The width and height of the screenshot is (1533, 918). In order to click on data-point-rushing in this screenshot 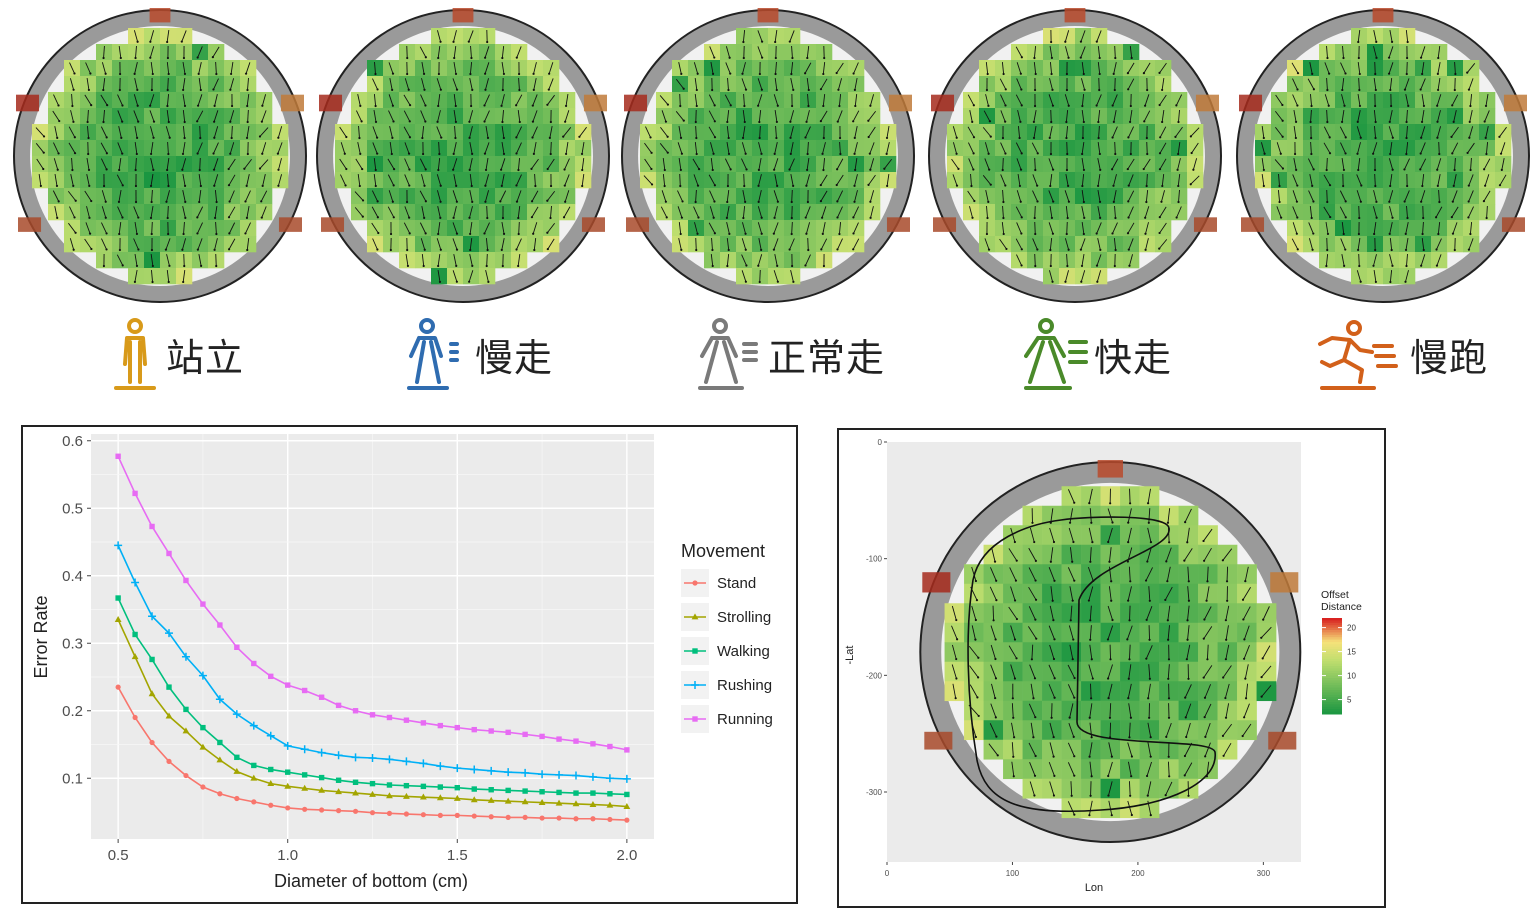, I will do `click(236, 714)`.